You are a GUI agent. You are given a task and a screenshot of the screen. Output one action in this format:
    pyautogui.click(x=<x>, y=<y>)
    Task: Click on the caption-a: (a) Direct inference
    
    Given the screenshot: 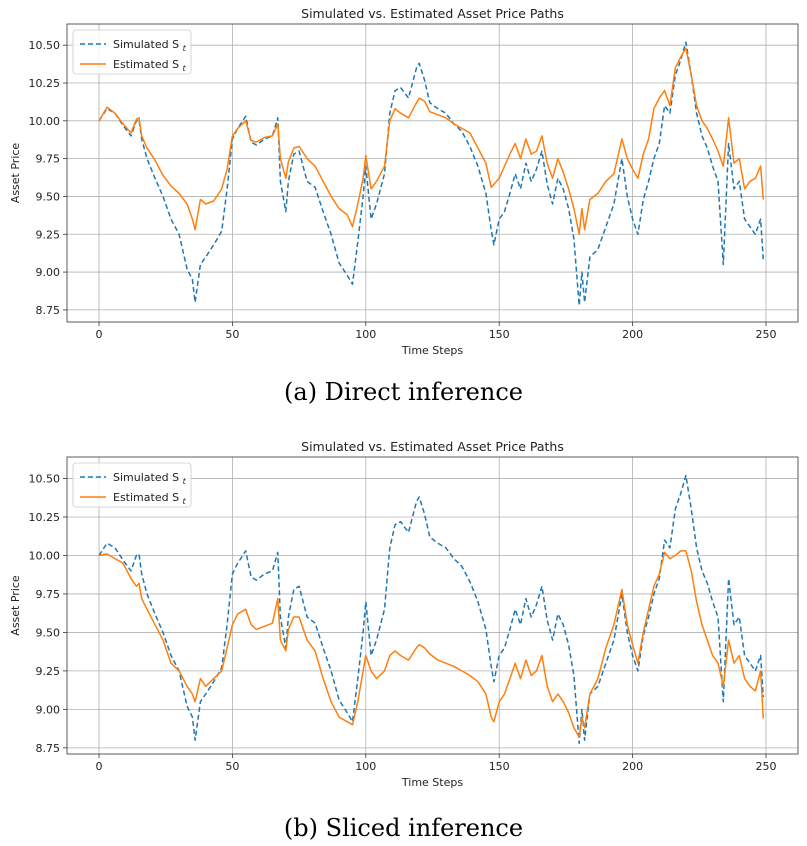 What is the action you would take?
    pyautogui.click(x=403, y=392)
    